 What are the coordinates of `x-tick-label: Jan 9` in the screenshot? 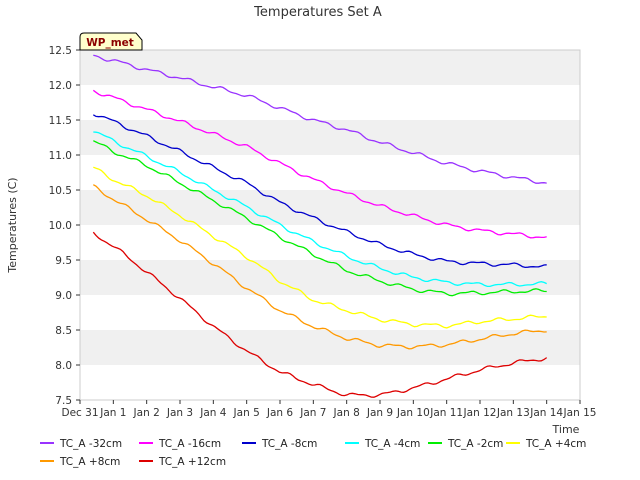 It's located at (379, 413).